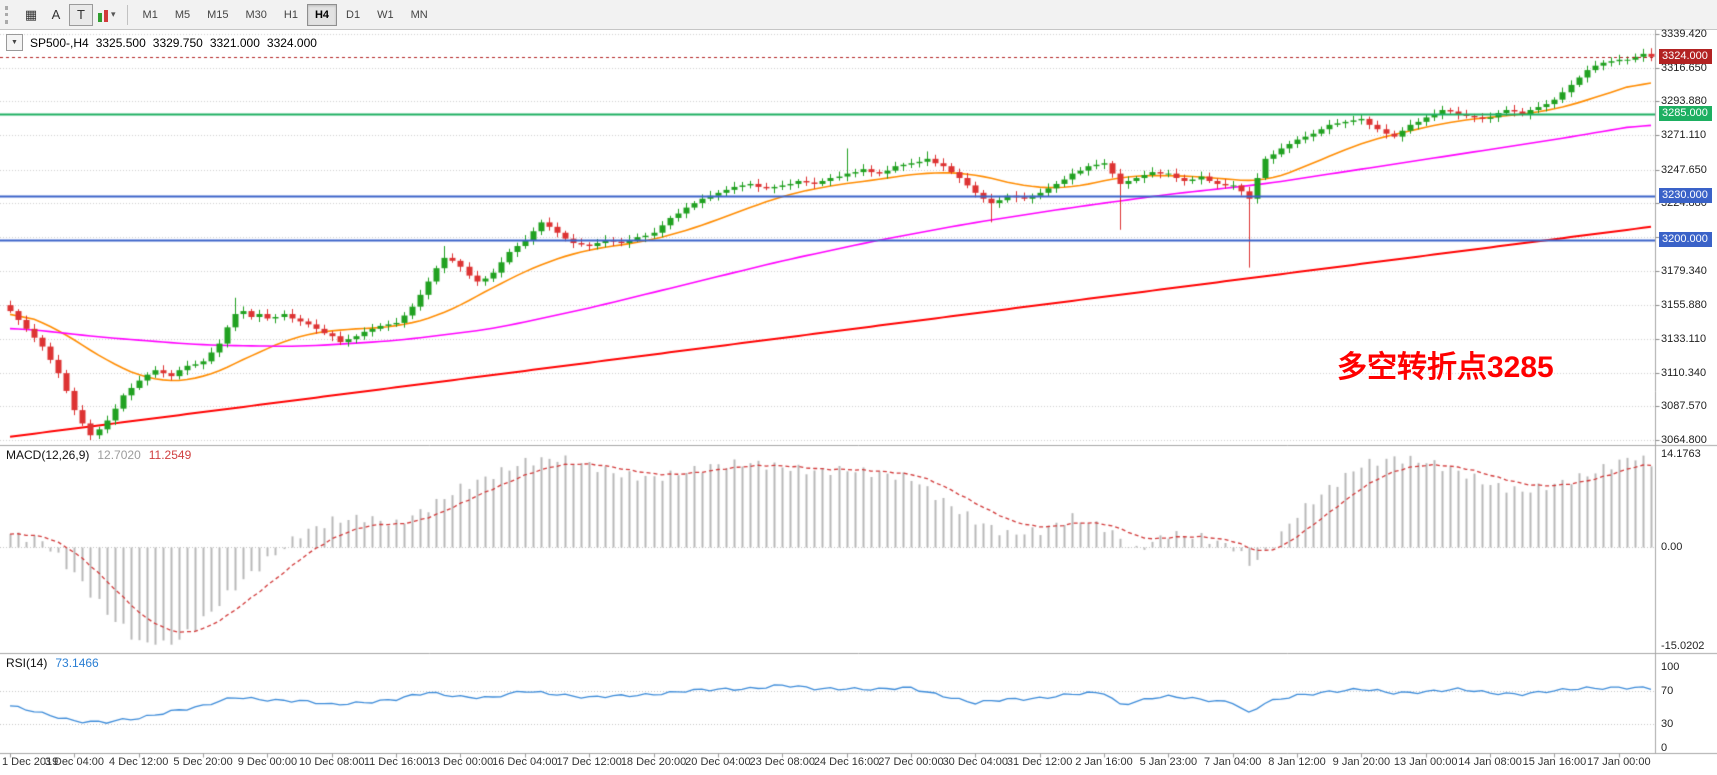 The image size is (1717, 775). Describe the element at coordinates (1684, 34) in the screenshot. I see `price-tick-label: 3339.420` at that location.